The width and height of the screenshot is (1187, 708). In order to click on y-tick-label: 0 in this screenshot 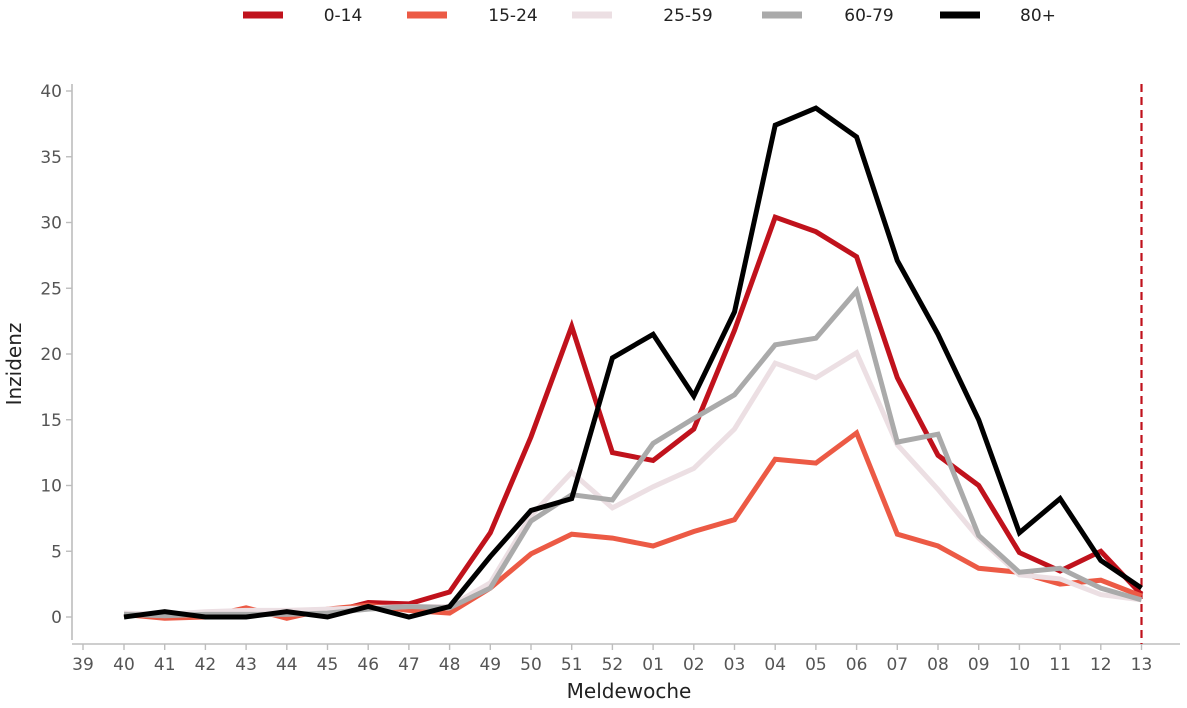, I will do `click(56, 618)`.